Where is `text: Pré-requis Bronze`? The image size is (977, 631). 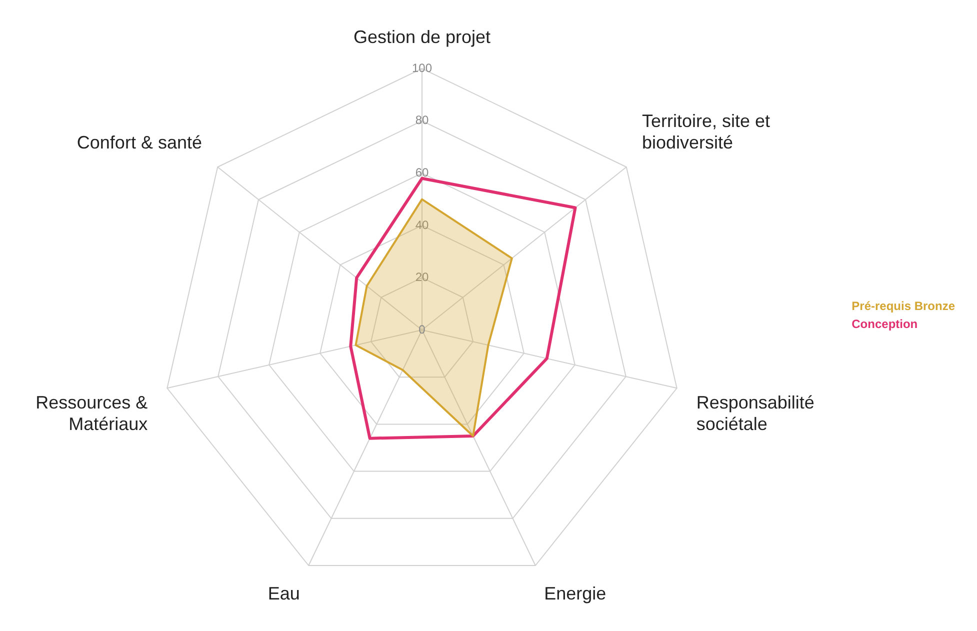 text: Pré-requis Bronze is located at coordinates (904, 305).